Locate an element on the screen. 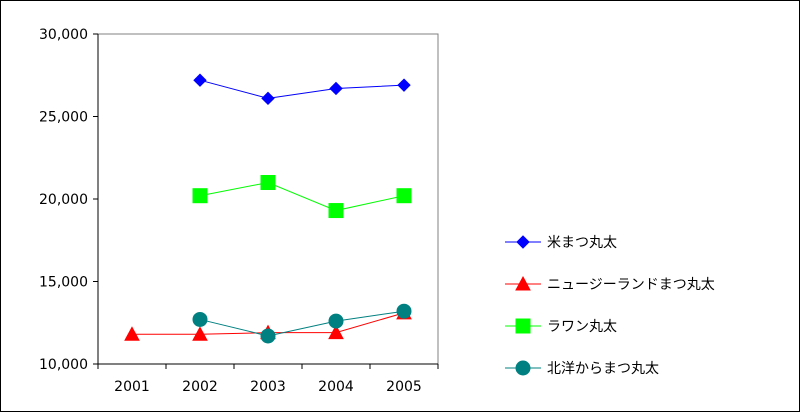 The image size is (800, 416). y-tick-label: 20,000 is located at coordinates (63, 200).